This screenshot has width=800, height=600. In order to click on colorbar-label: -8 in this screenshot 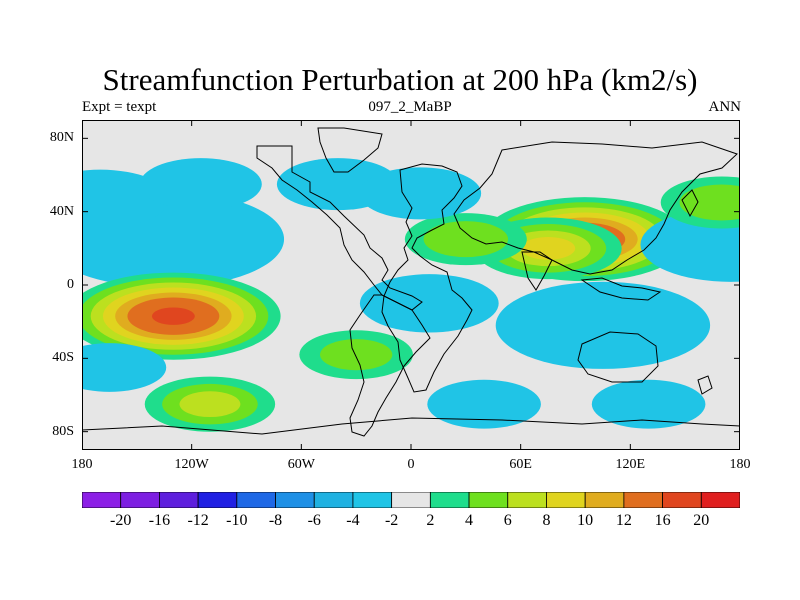, I will do `click(275, 520)`.